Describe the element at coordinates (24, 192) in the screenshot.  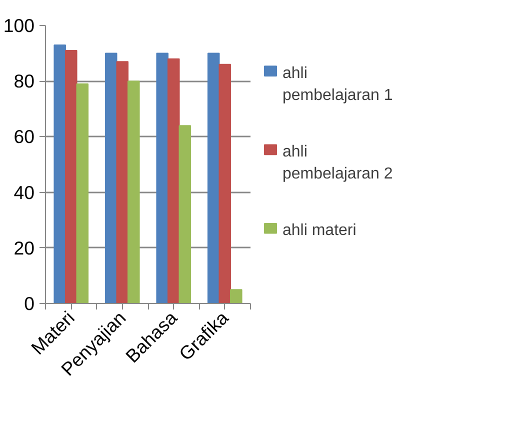
I see `y-tick-label: 40` at that location.